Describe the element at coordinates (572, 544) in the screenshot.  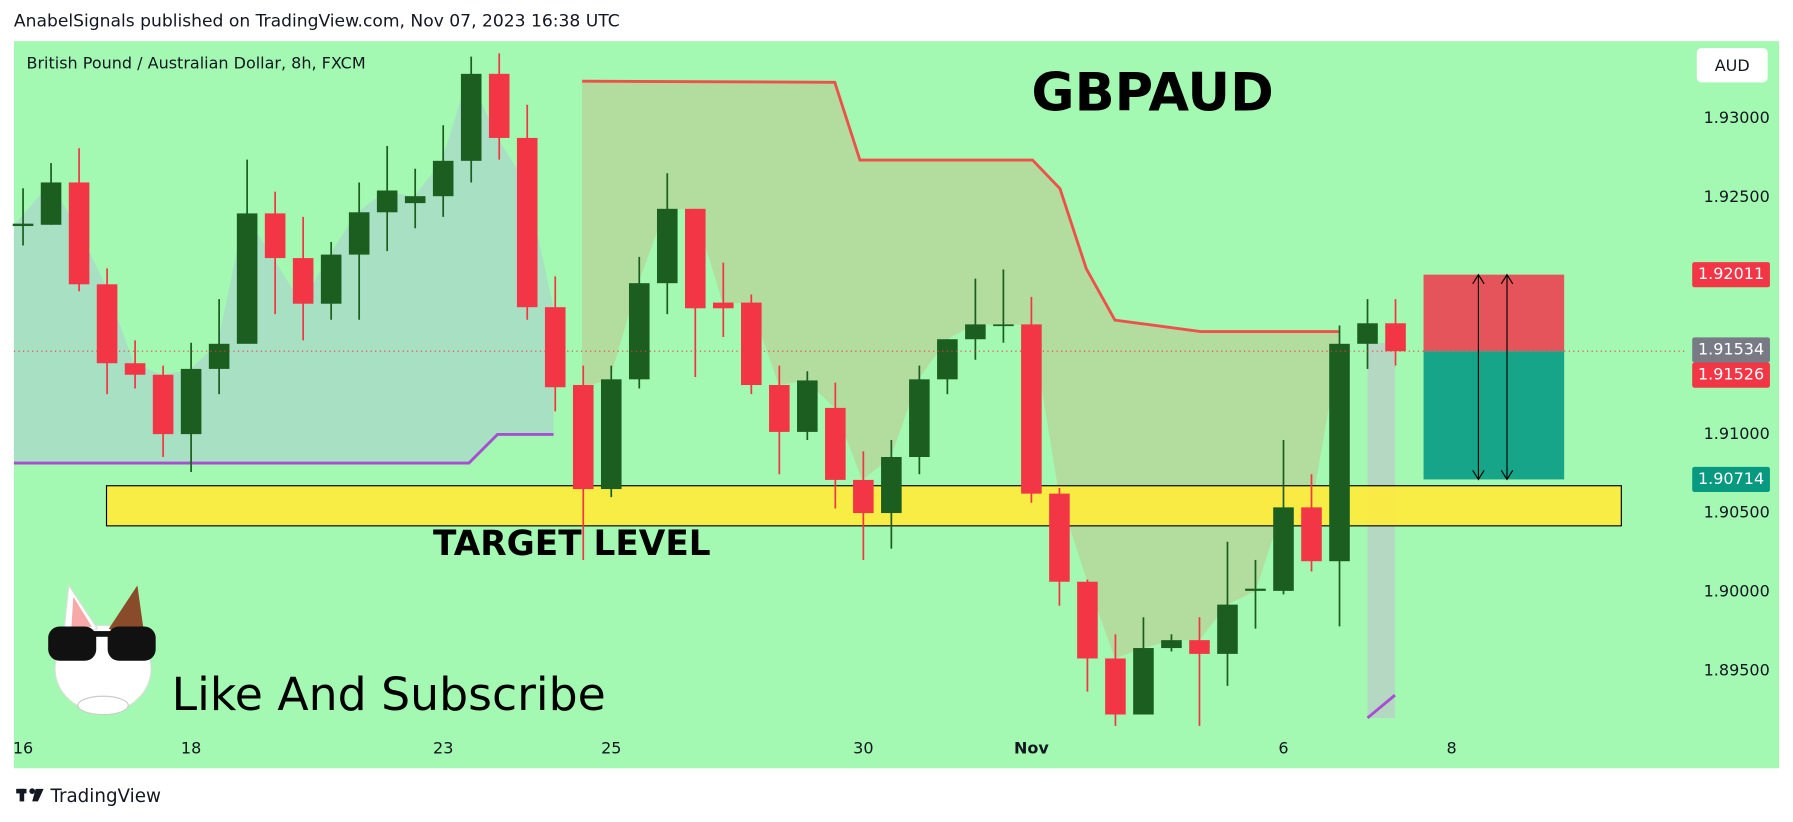
I see `target-label: TARGET LEVEL` at that location.